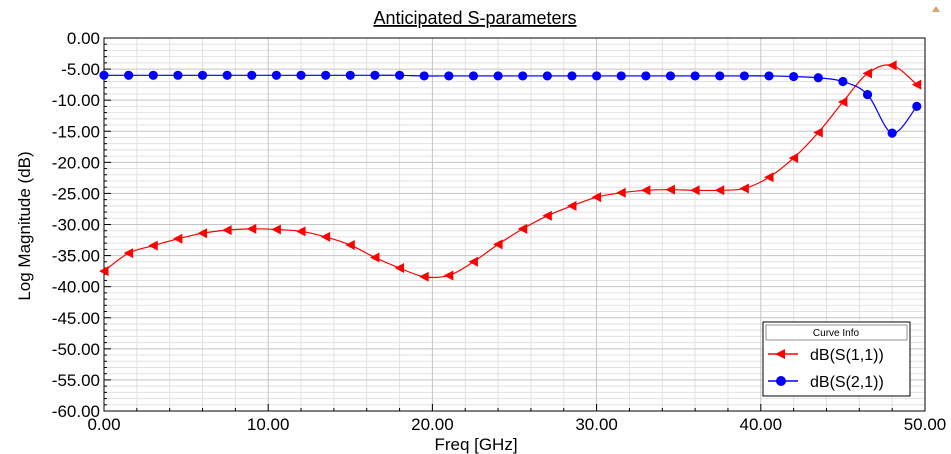 This screenshot has width=951, height=454. I want to click on y-tick-label: -25.00, so click(76, 193).